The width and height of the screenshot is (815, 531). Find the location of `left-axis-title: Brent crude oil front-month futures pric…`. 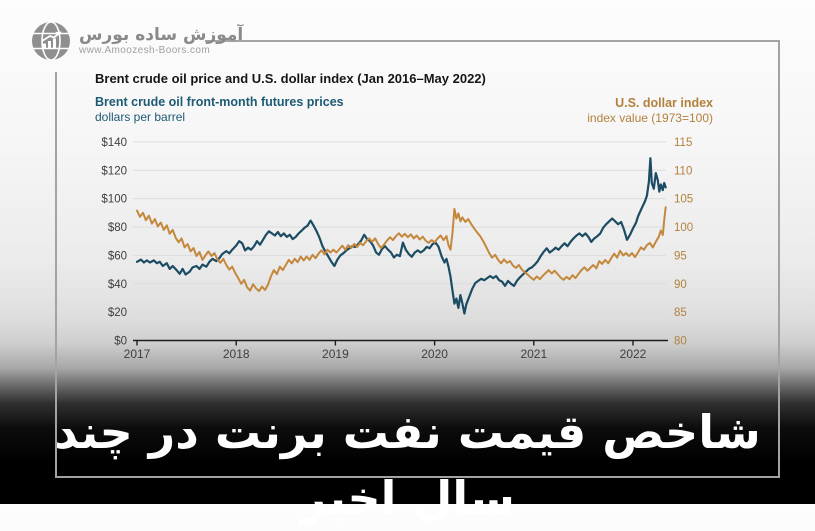

left-axis-title: Brent crude oil front-month futures pric… is located at coordinates (219, 102).